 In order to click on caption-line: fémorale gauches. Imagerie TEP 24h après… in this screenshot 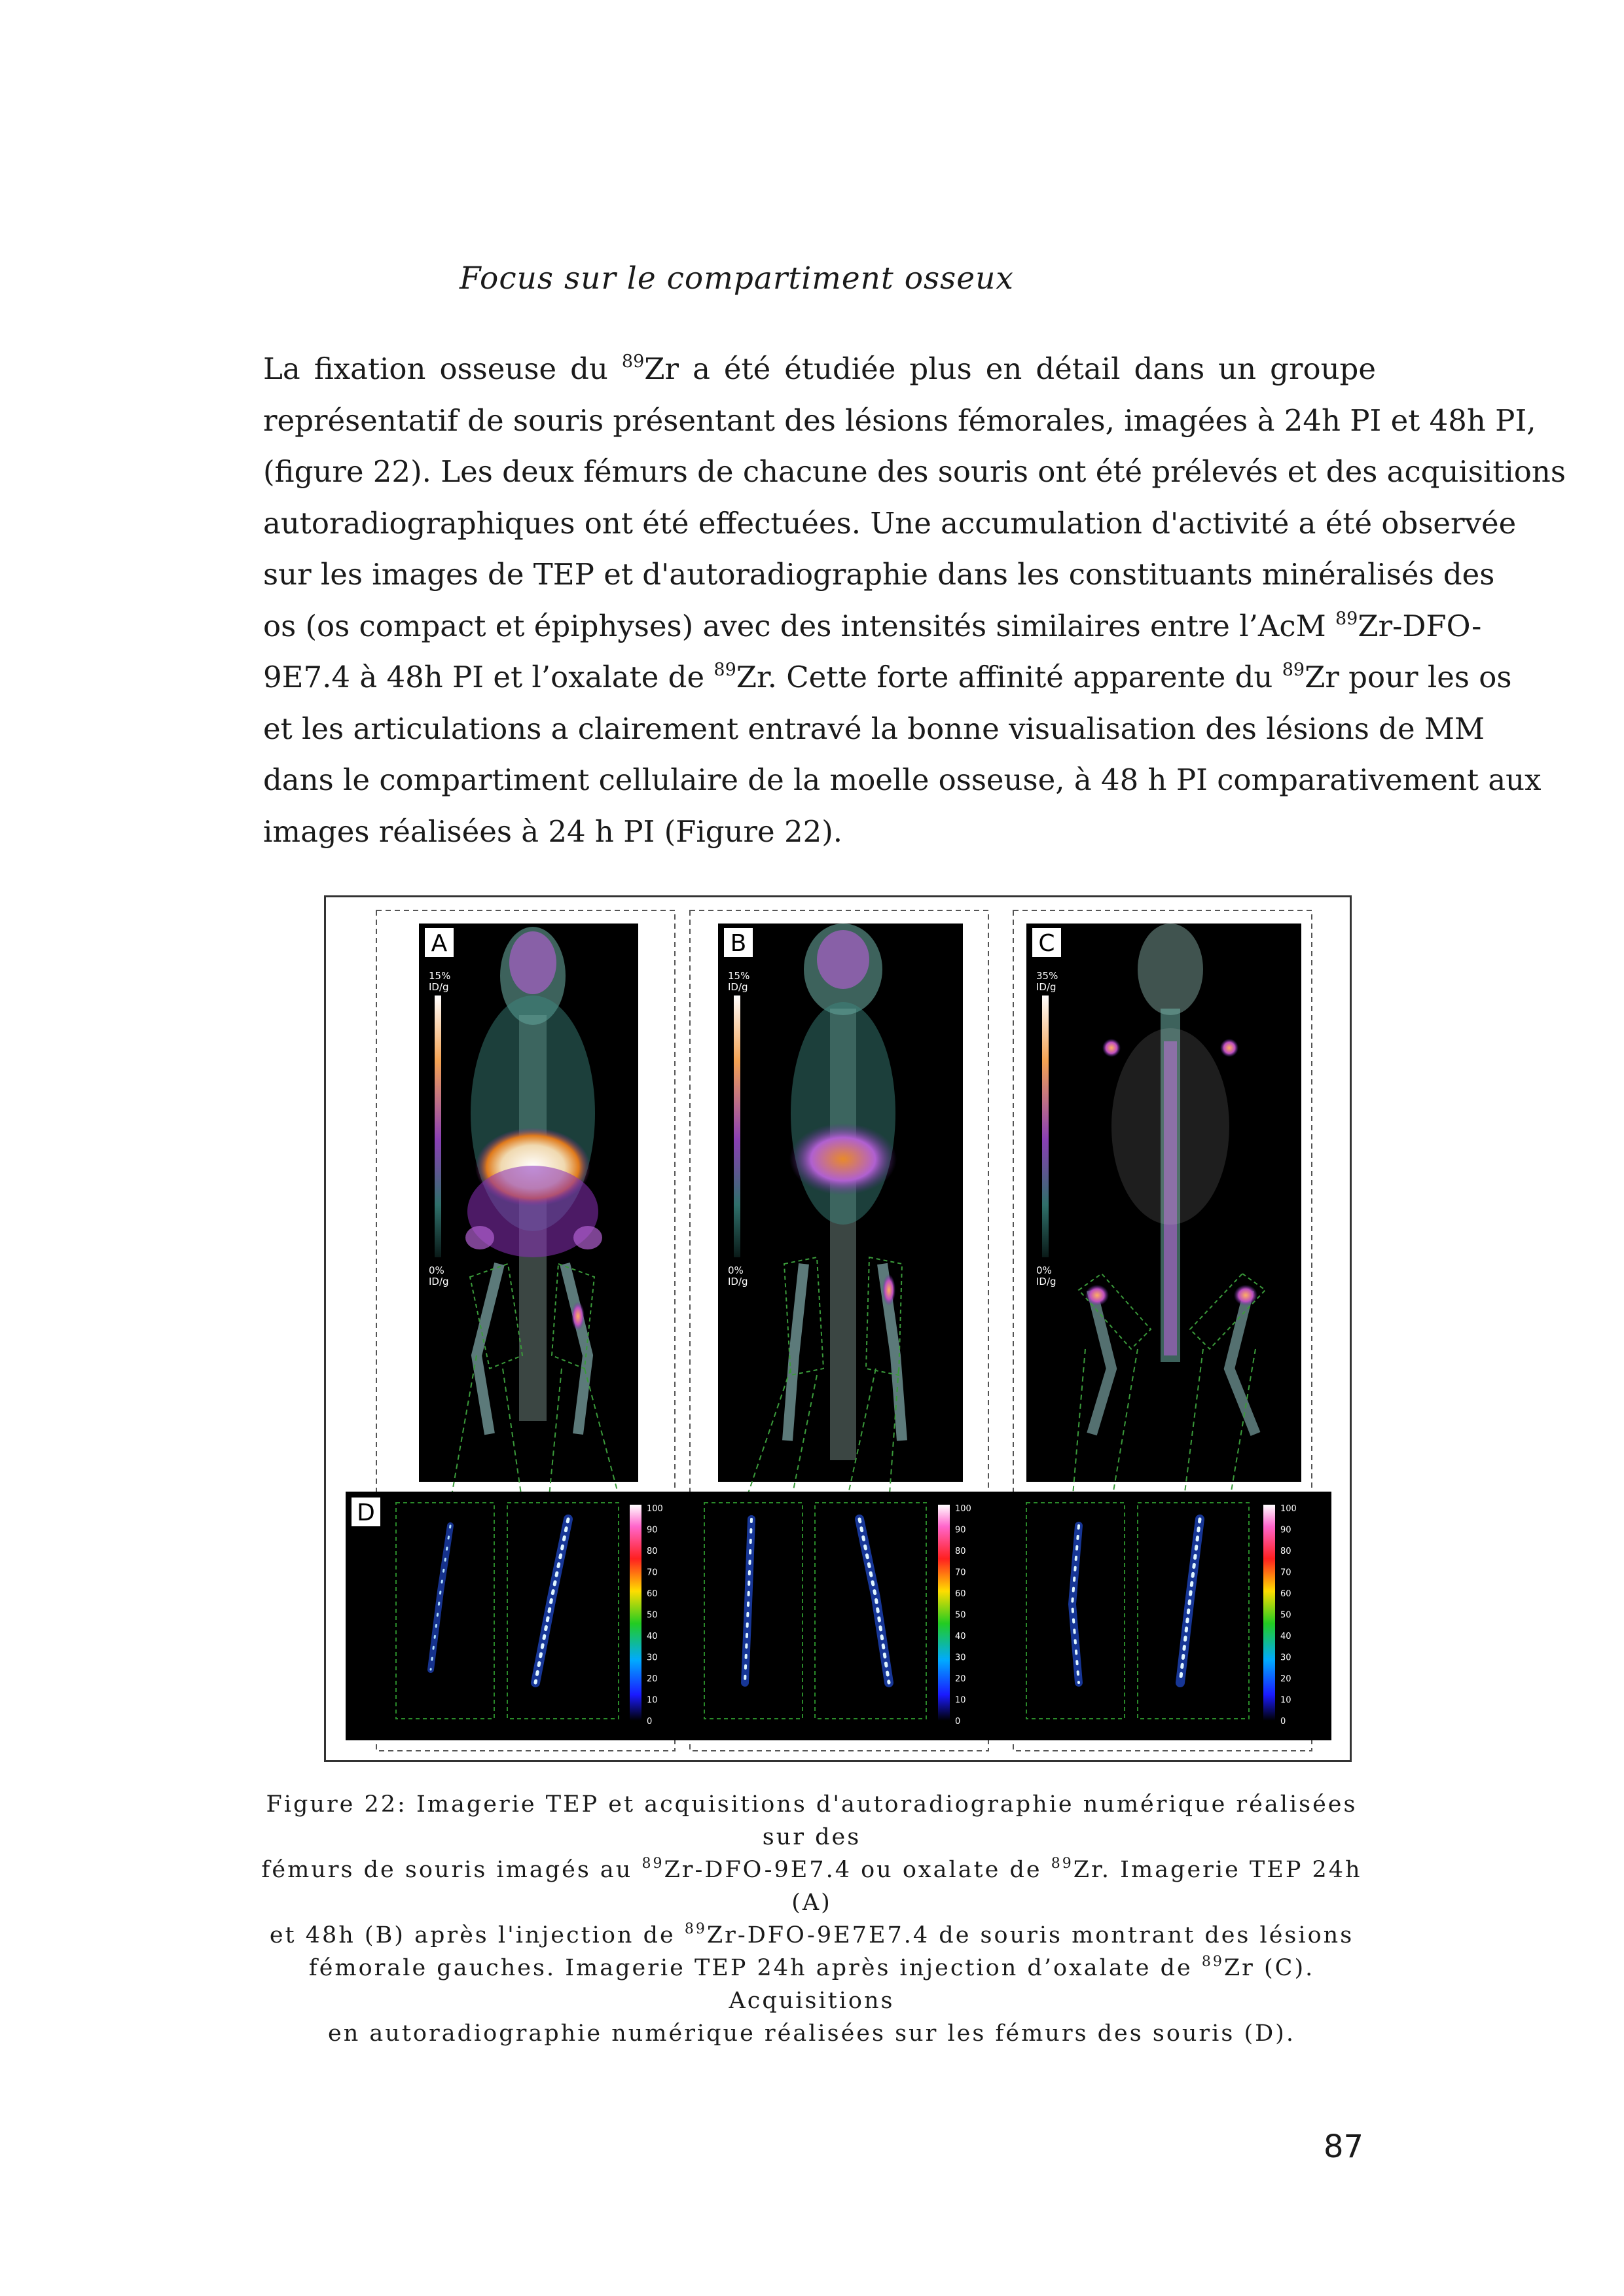, I will do `click(811, 1984)`.